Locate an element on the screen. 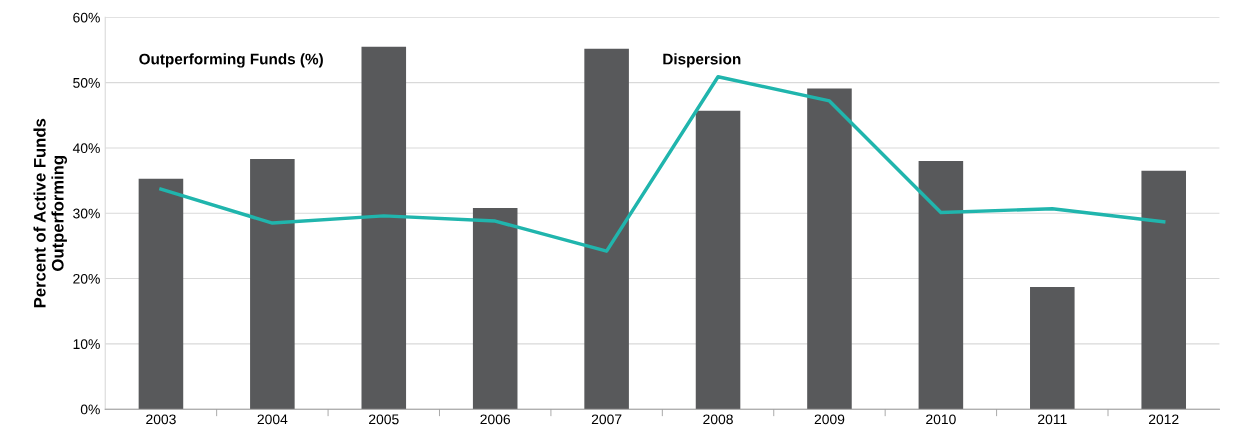 Image resolution: width=1238 pixels, height=433 pixels. x-tick-label: 2009 is located at coordinates (829, 419).